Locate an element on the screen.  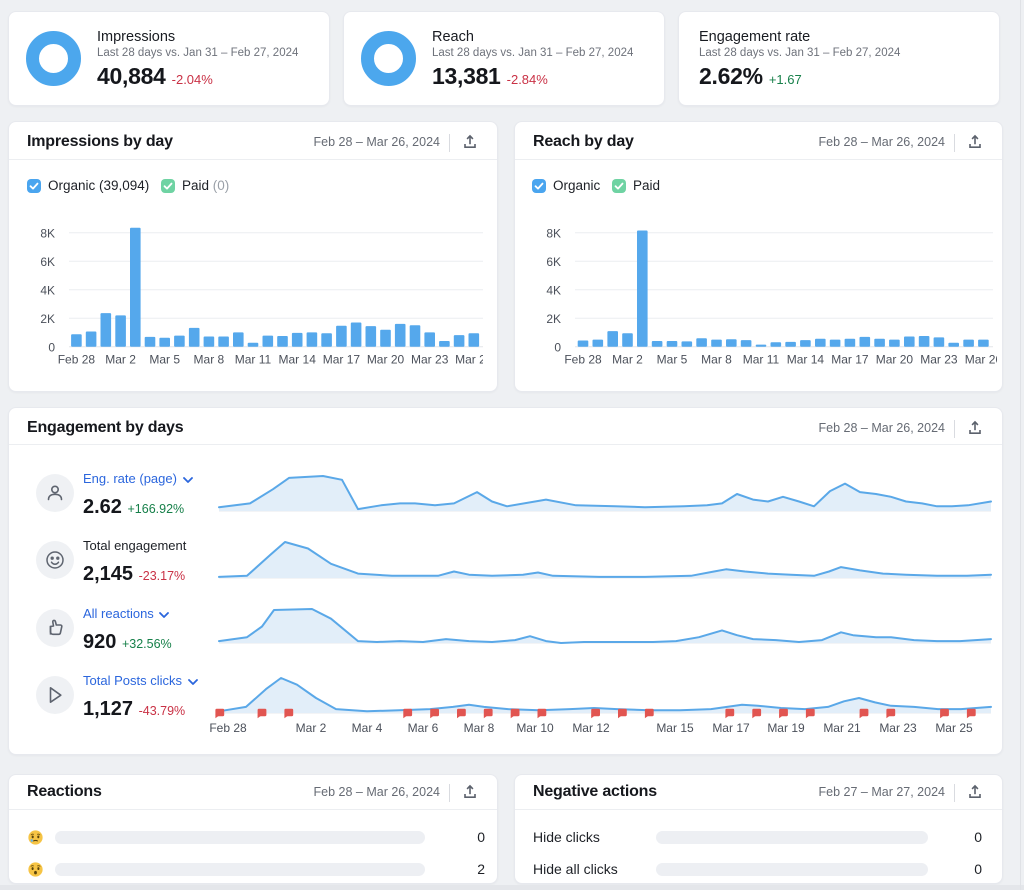
svg-text: Mar 6 is located at coordinates (423, 728).